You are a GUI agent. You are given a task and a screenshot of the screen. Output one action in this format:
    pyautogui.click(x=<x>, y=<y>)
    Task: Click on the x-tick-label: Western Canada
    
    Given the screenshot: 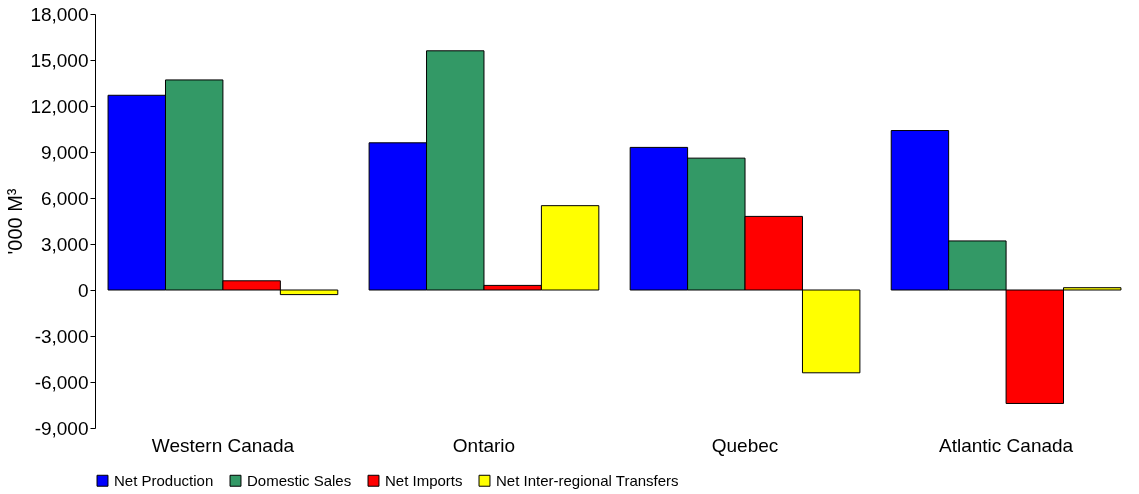 What is the action you would take?
    pyautogui.click(x=223, y=445)
    